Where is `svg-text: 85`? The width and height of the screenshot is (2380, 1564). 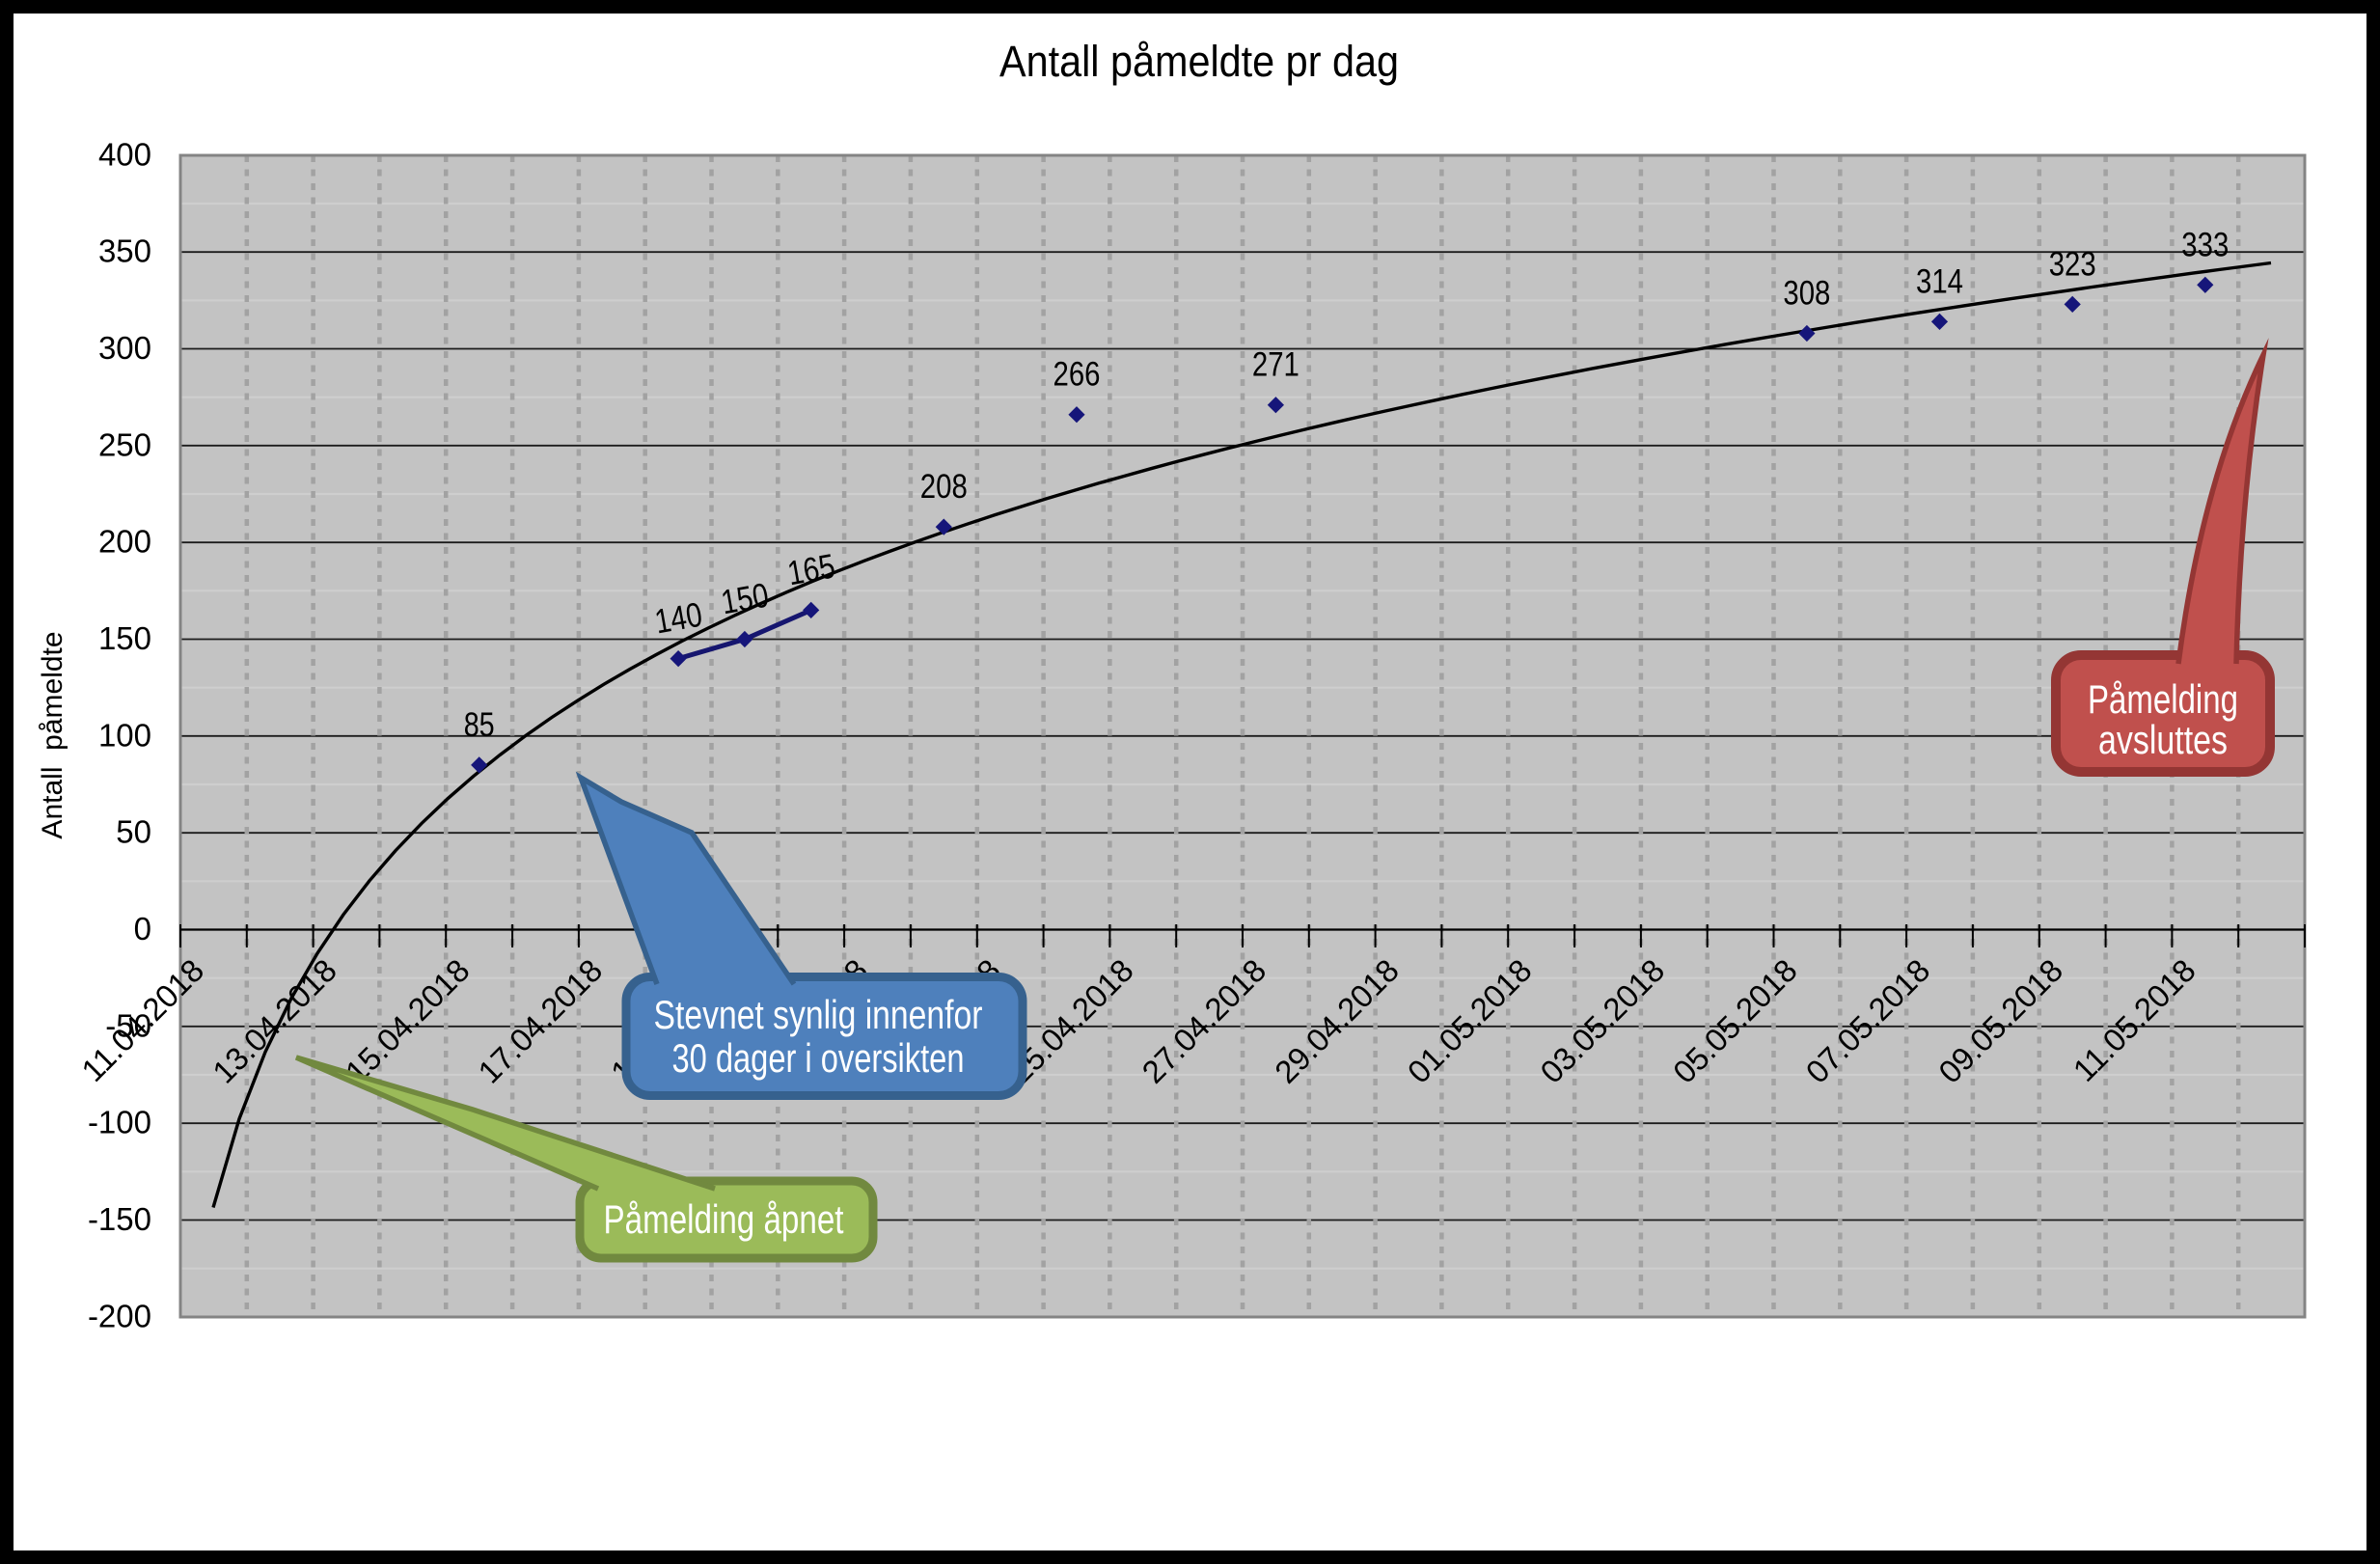
svg-text: 85 is located at coordinates (480, 724).